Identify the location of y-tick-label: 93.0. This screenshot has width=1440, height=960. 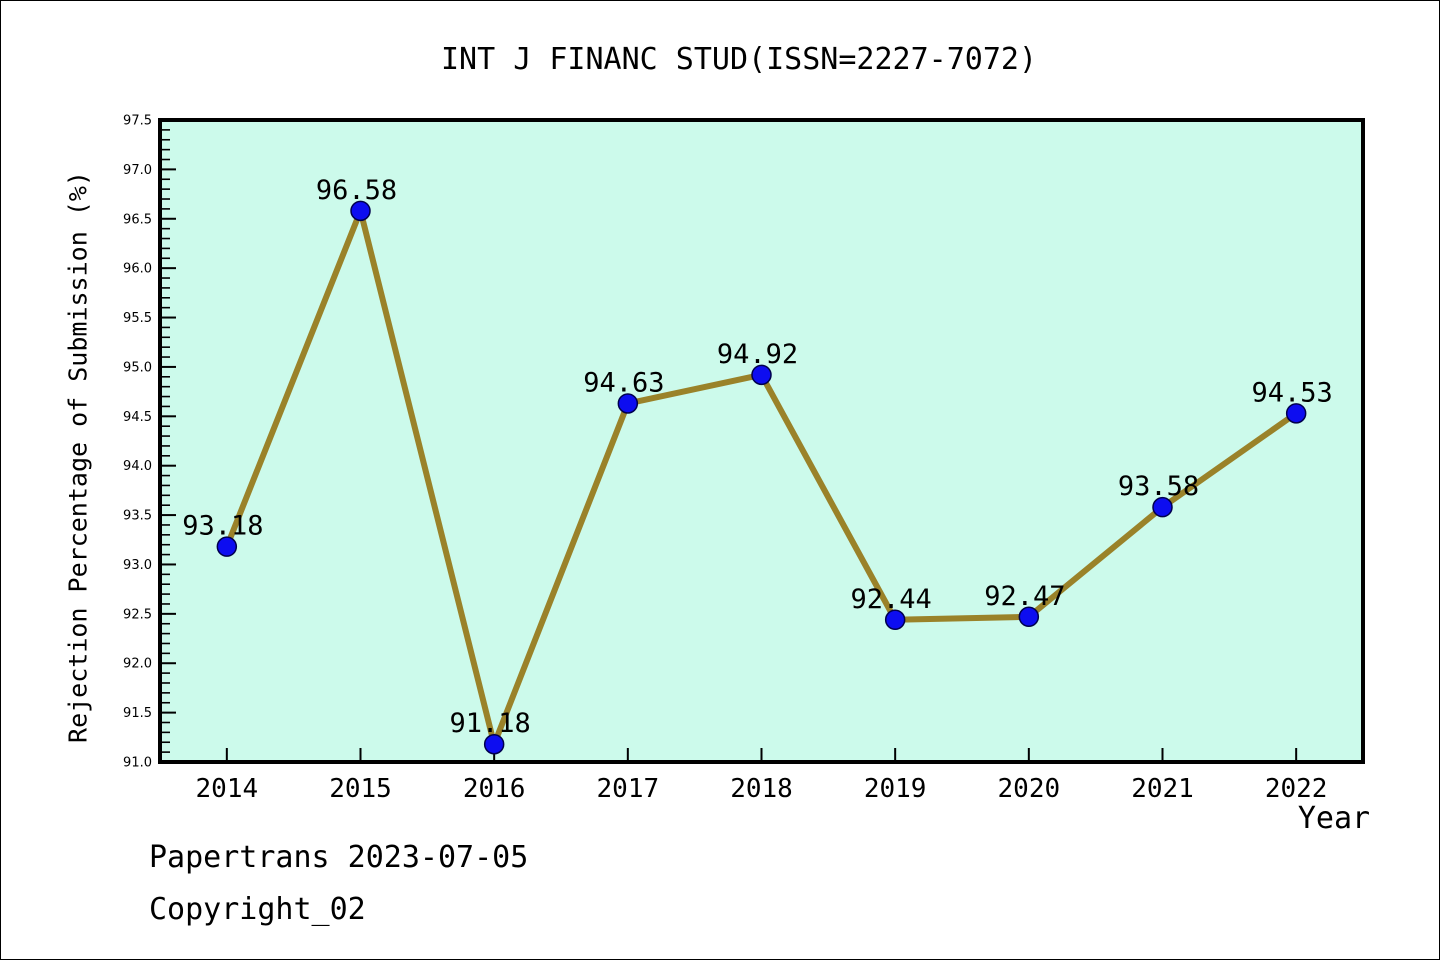
(137, 565).